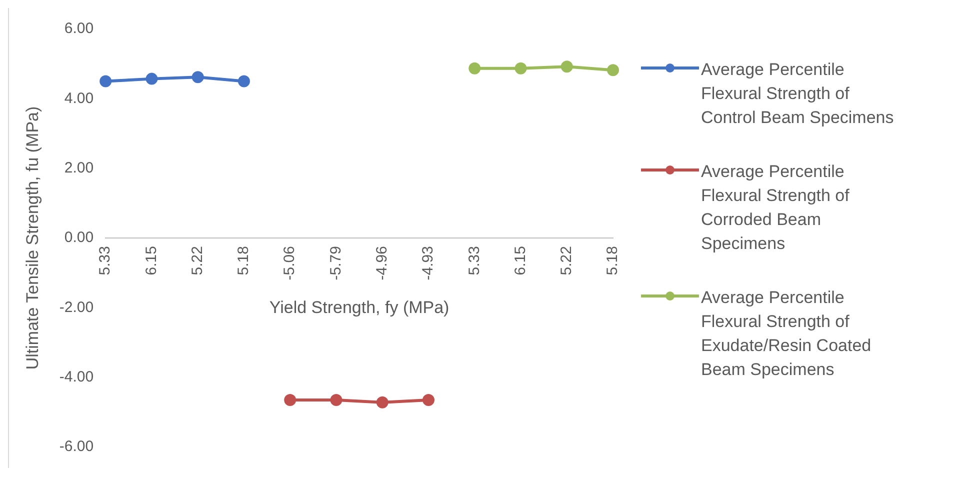 This screenshot has height=477, width=963. Describe the element at coordinates (79, 237) in the screenshot. I see `y-tick-label: 0.00` at that location.